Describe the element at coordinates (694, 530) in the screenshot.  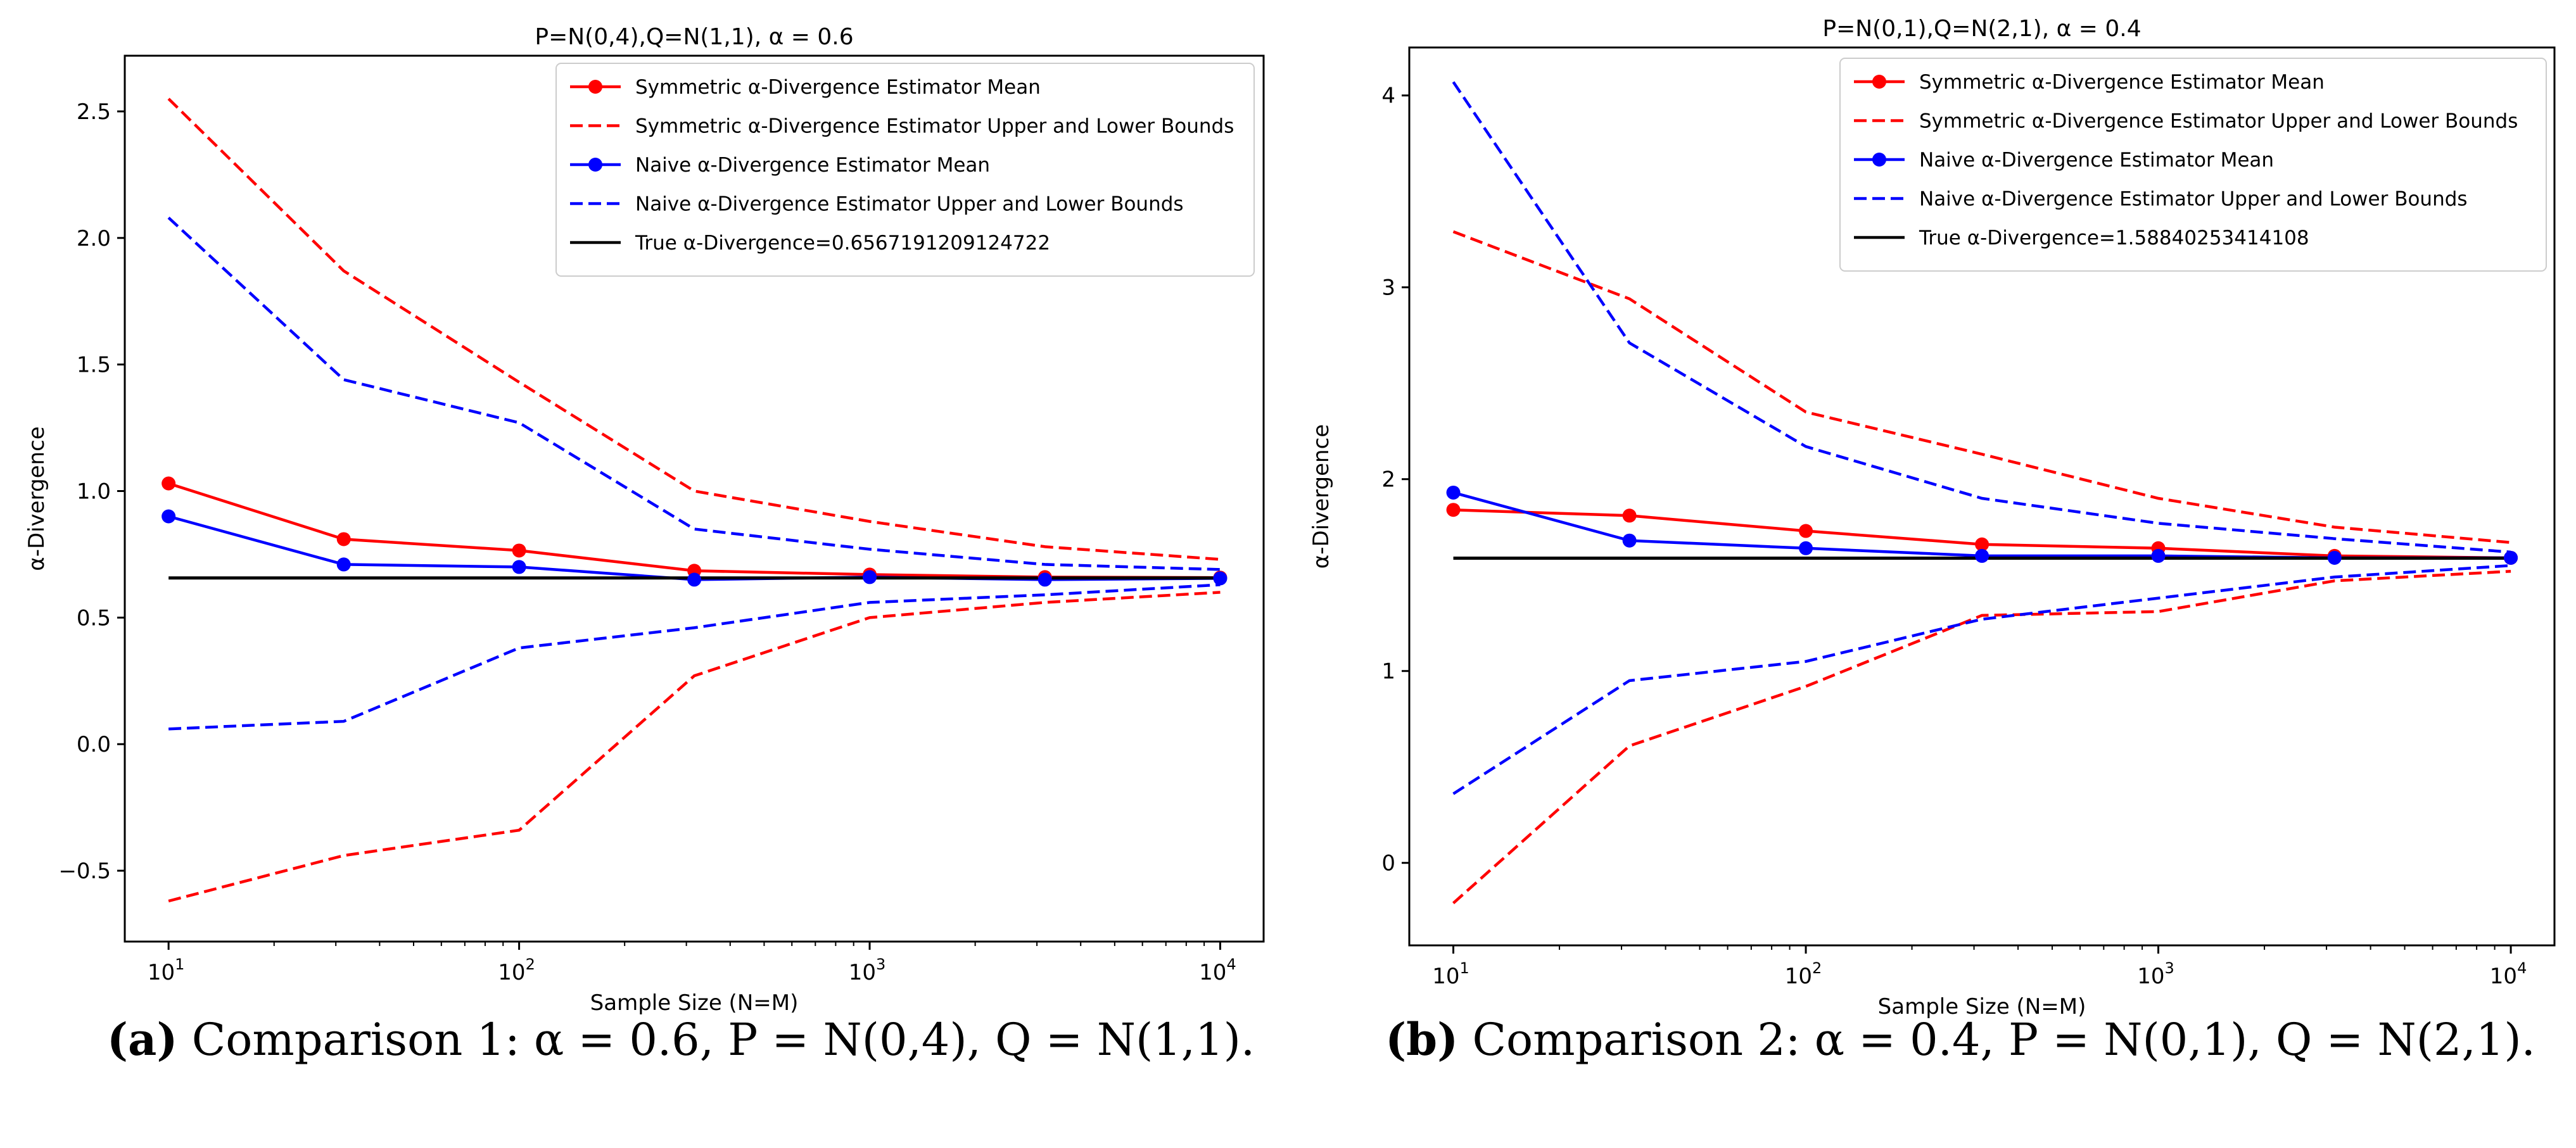
I see `series-0-mean-line` at that location.